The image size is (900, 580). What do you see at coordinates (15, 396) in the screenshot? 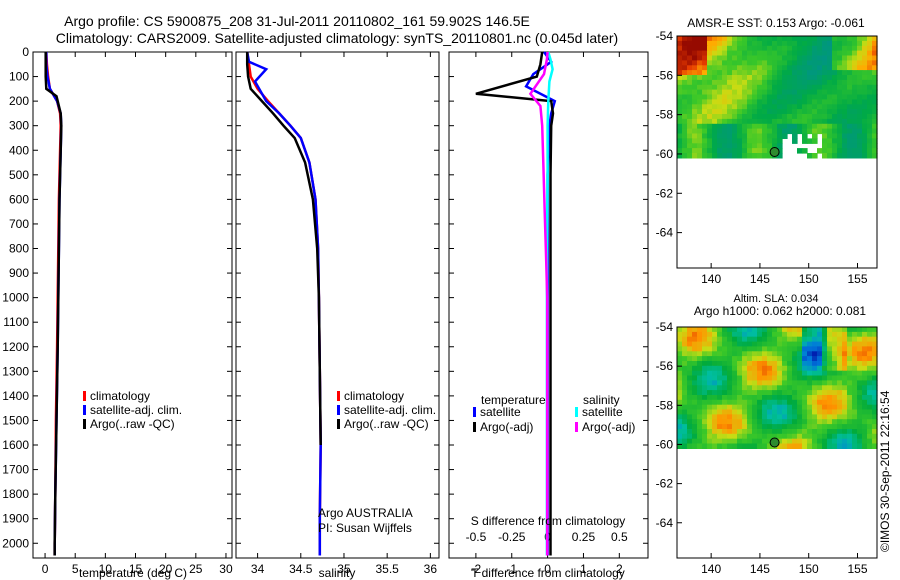
I see `depth-ytick-label: 1400` at bounding box center [15, 396].